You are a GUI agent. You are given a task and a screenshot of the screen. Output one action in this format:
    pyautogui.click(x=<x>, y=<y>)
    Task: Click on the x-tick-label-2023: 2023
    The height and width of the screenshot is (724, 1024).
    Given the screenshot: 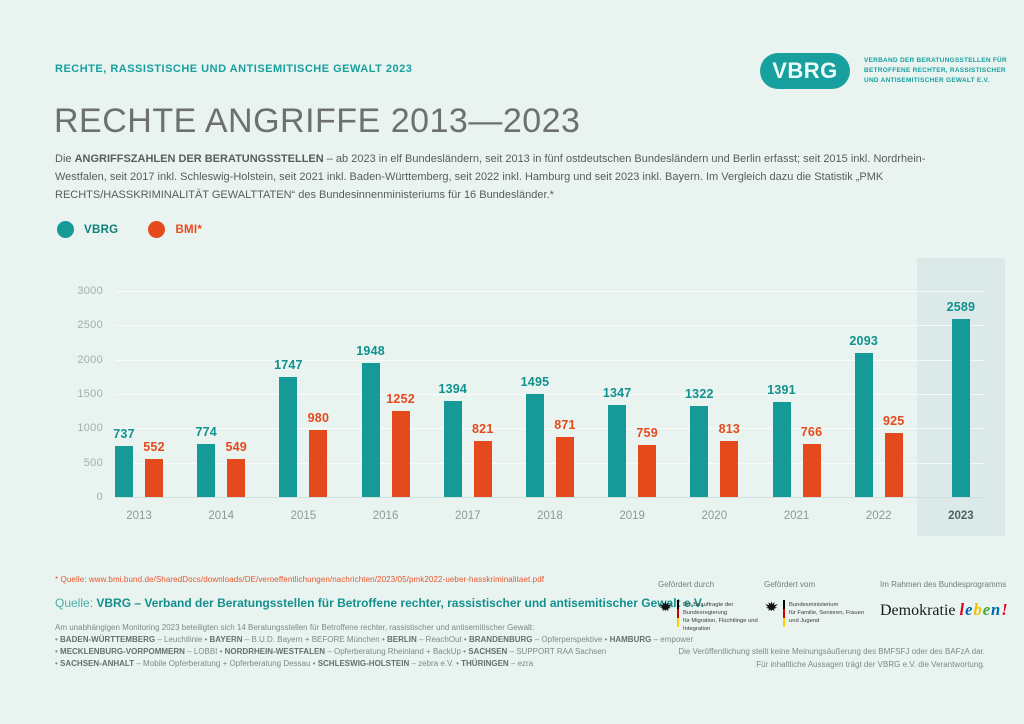 What is the action you would take?
    pyautogui.click(x=961, y=516)
    